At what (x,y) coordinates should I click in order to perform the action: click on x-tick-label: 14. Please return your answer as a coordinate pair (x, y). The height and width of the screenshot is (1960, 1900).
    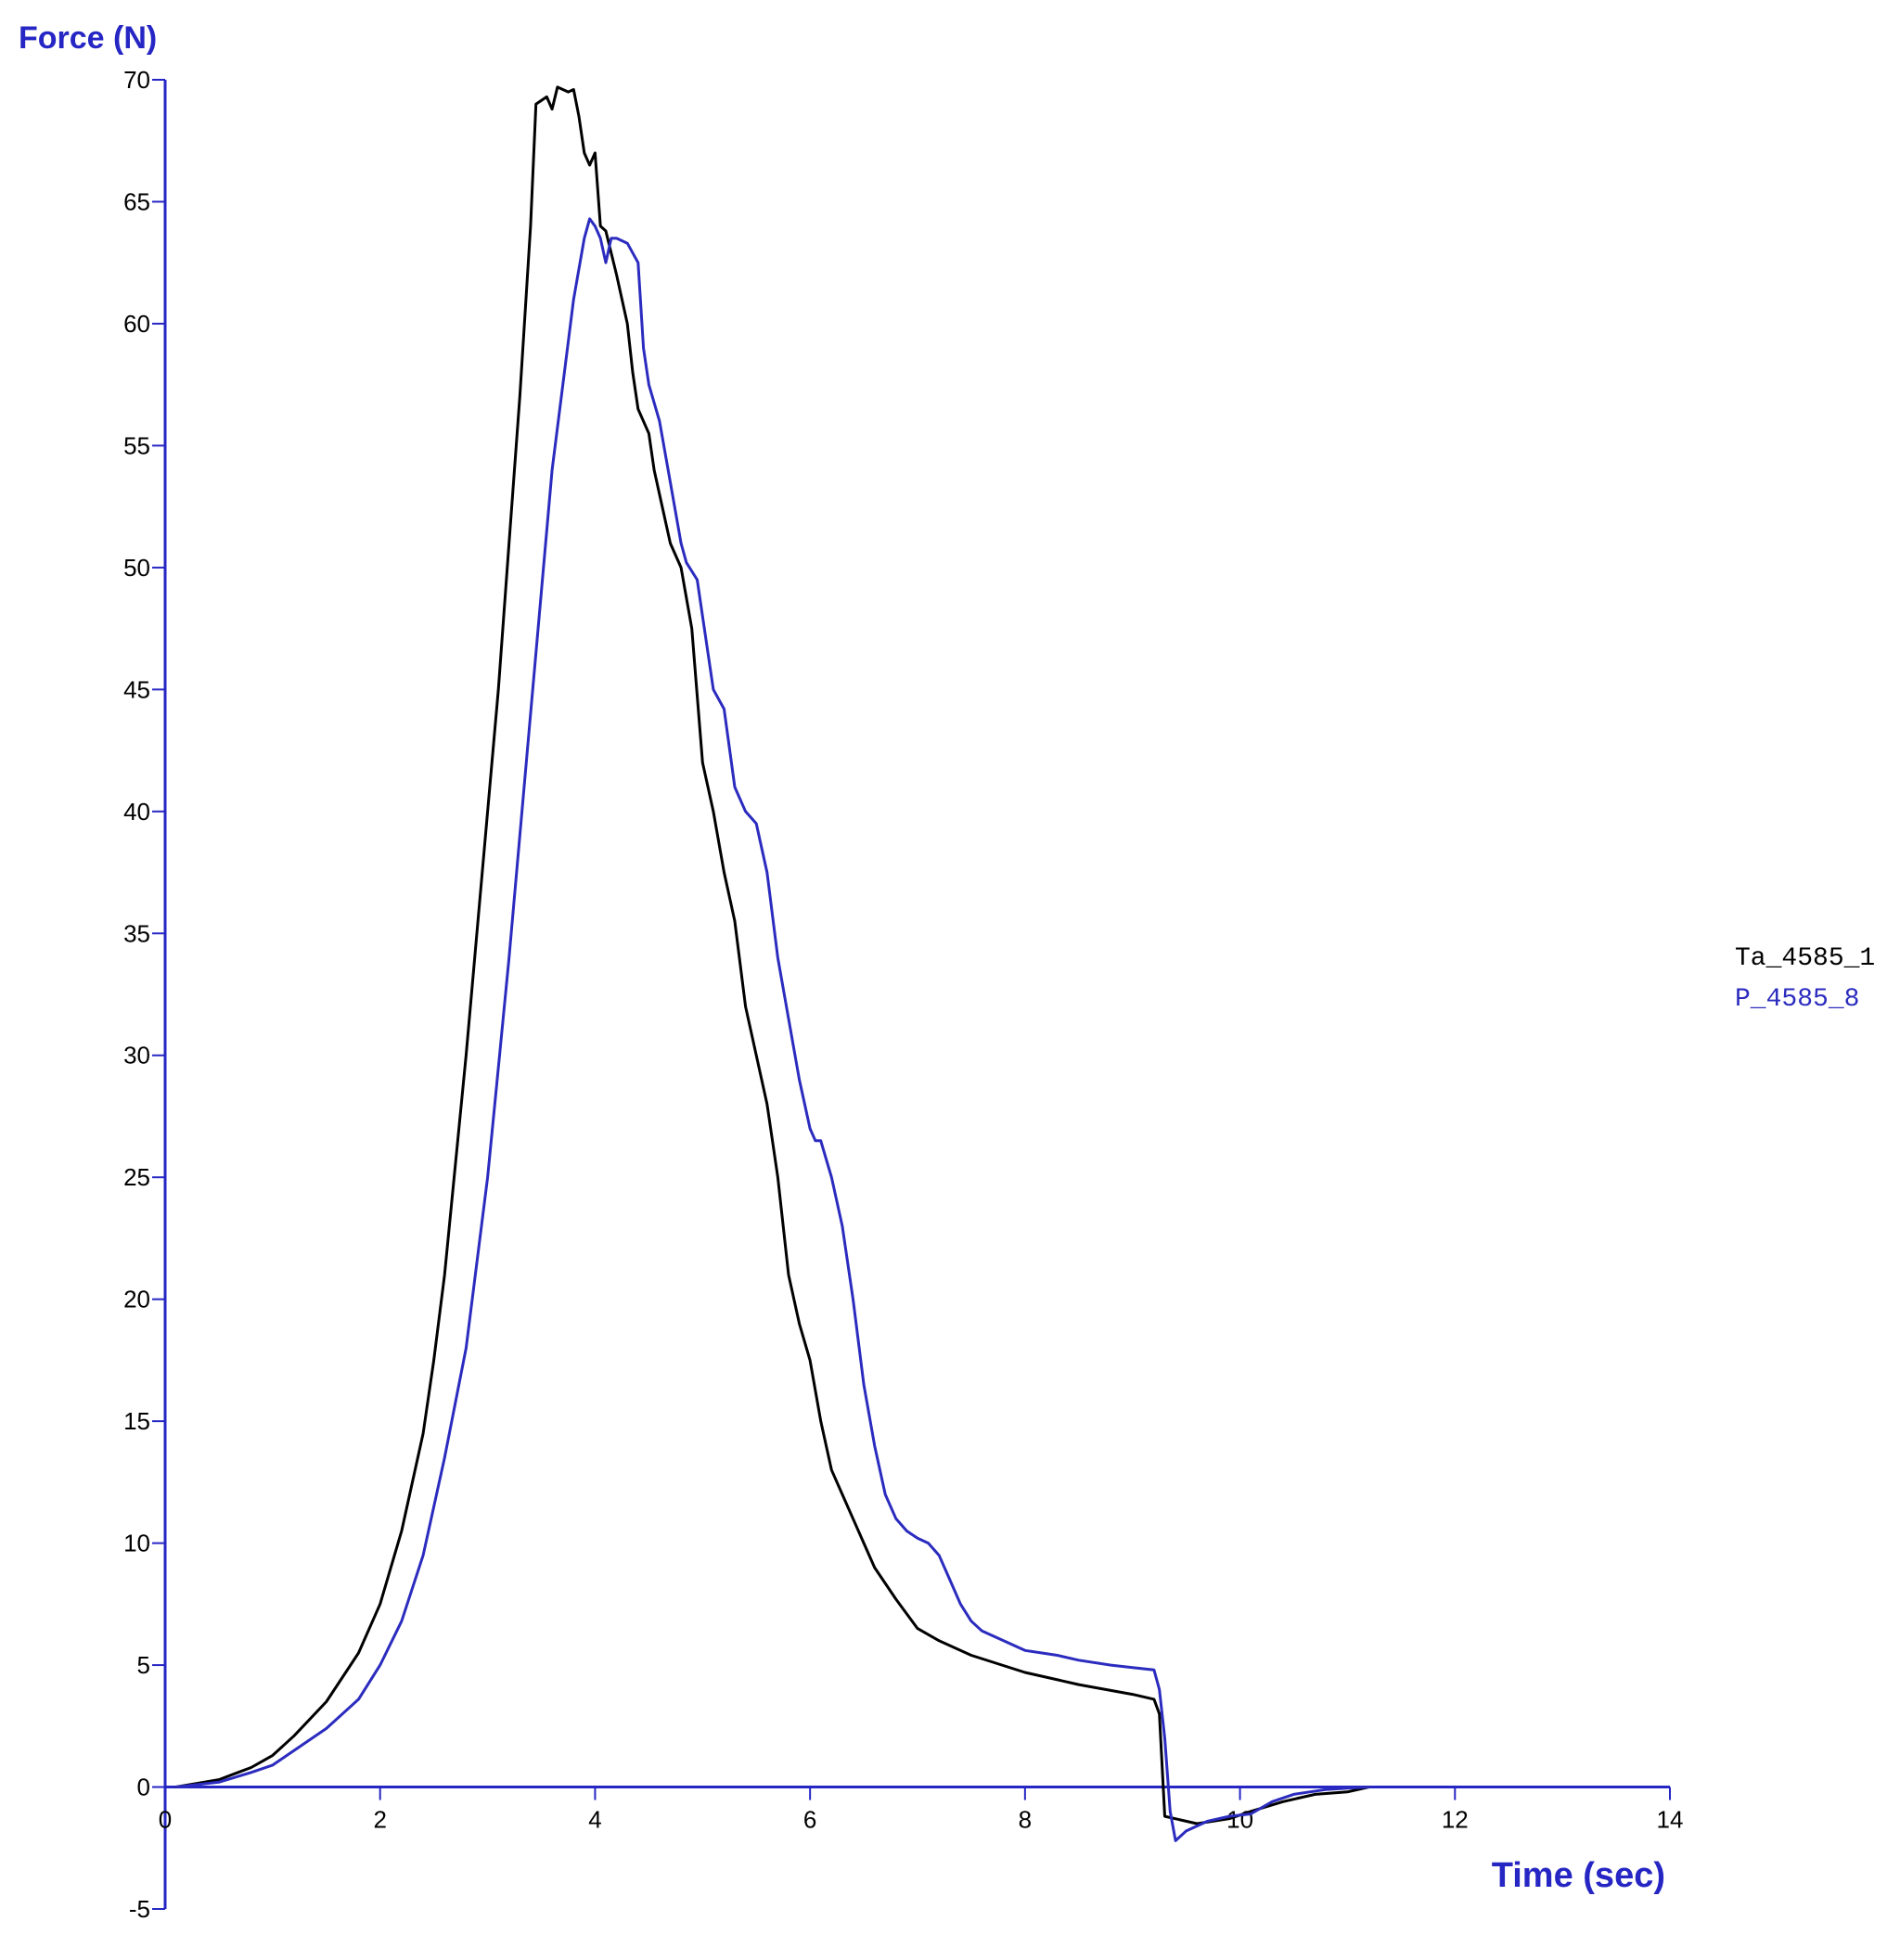
    Looking at the image, I should click on (1670, 1820).